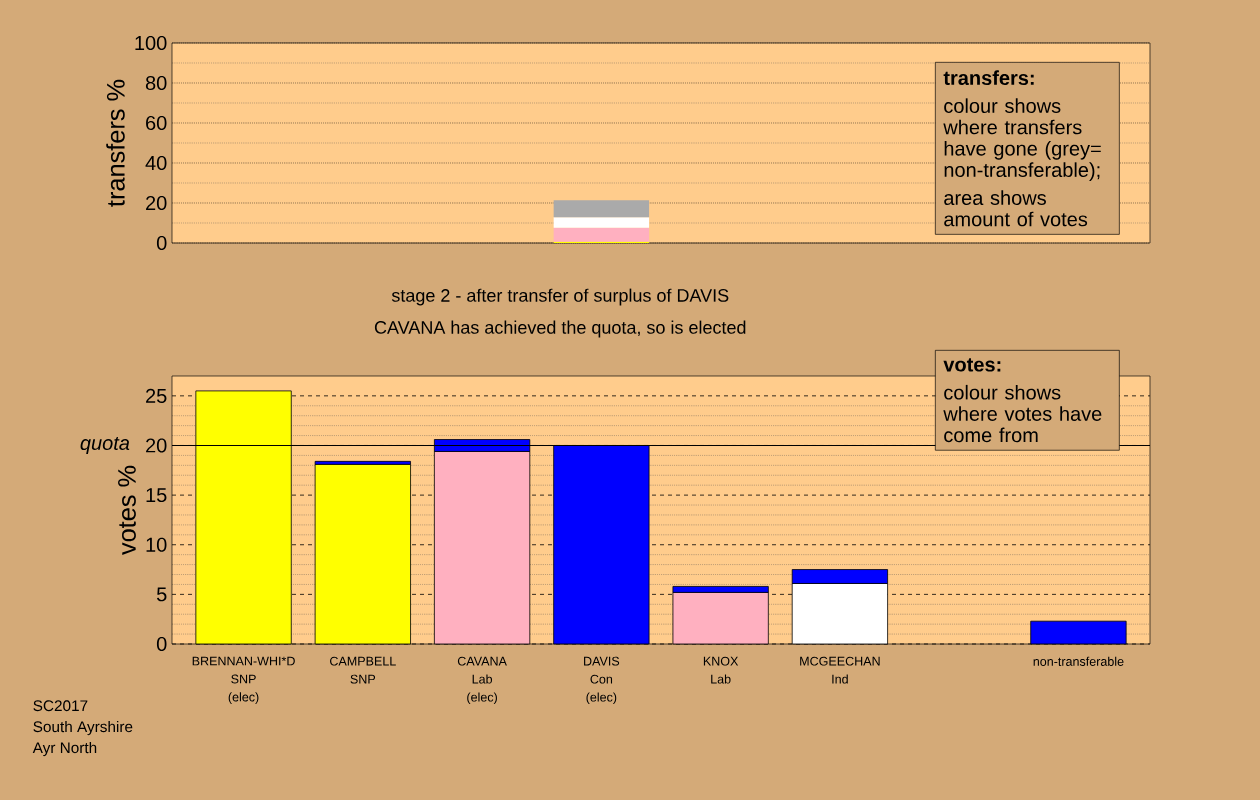 The image size is (1260, 800). Describe the element at coordinates (560, 329) in the screenshot. I see `chart-subtitle: CAVANA has achieved the quota, so is elected` at that location.